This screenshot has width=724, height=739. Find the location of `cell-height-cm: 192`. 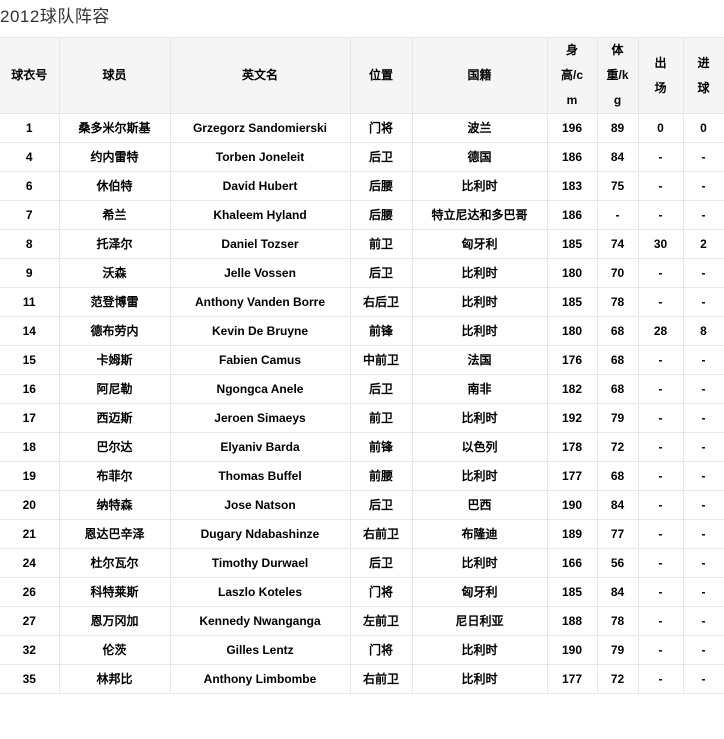

cell-height-cm: 192 is located at coordinates (572, 418).